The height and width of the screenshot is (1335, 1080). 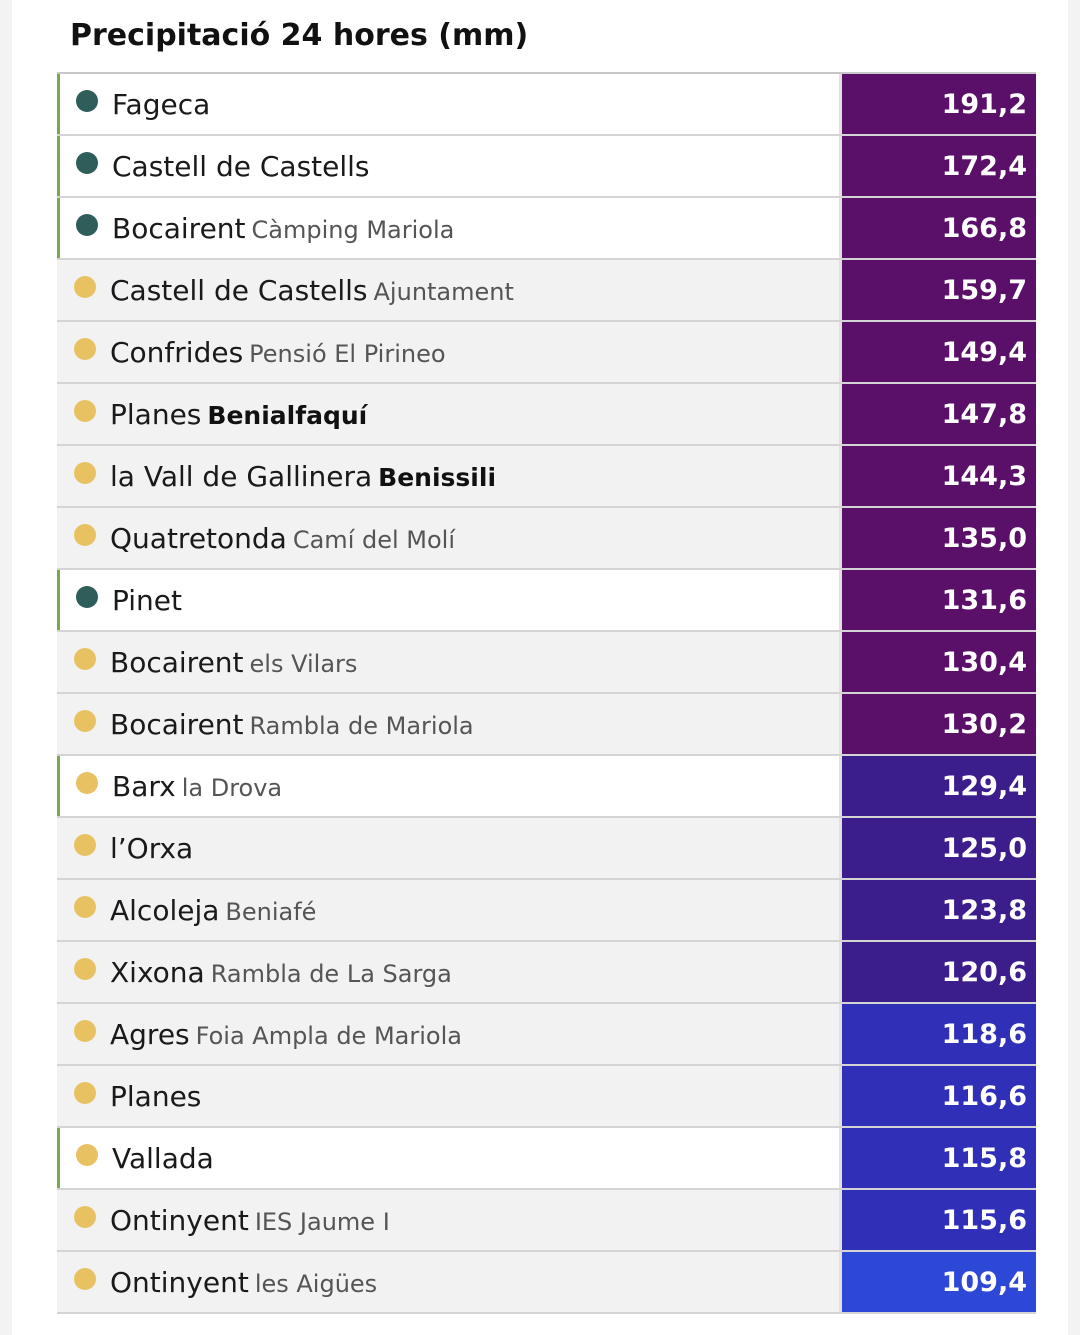 What do you see at coordinates (546, 1283) in the screenshot?
I see `table-row: Ontinyent les Aigües 109,4` at bounding box center [546, 1283].